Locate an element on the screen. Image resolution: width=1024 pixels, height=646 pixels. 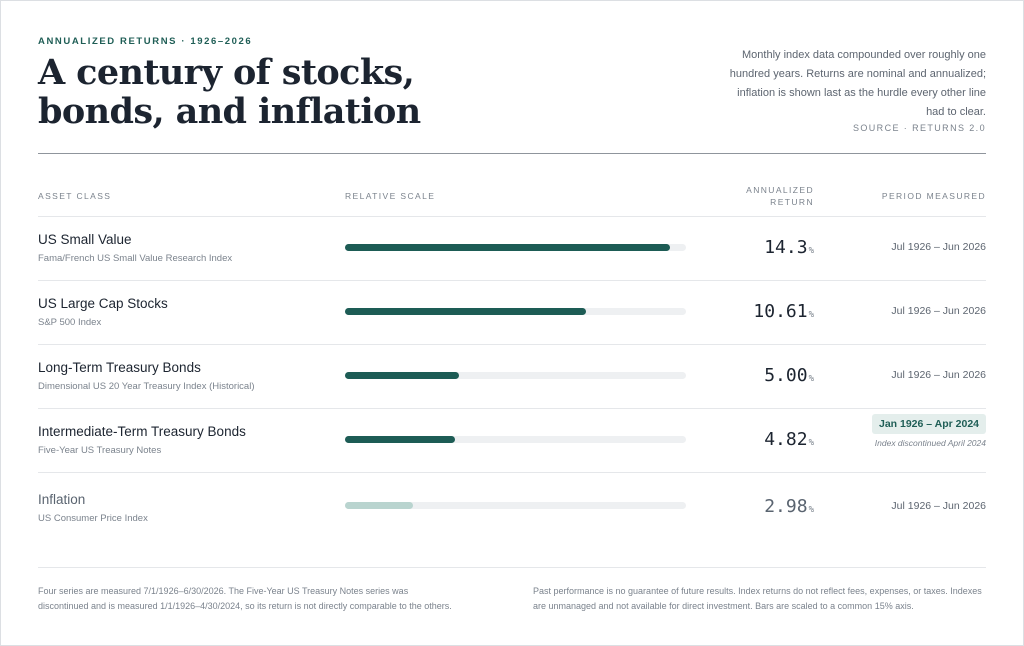
asset-name: US Small Value is located at coordinates (85, 239).